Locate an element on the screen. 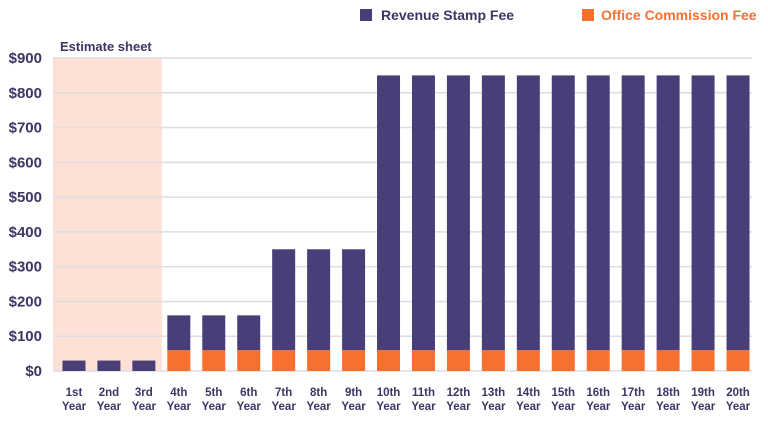  y-tick-label: $600 is located at coordinates (25, 162).